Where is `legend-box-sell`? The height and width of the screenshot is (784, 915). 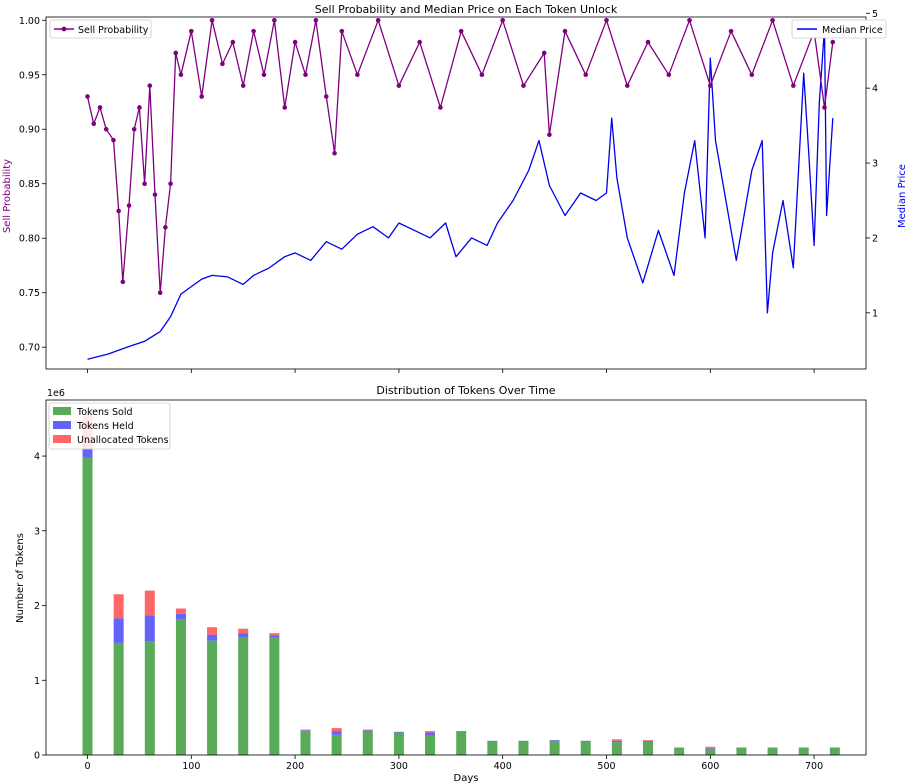 legend-box-sell is located at coordinates (100, 29).